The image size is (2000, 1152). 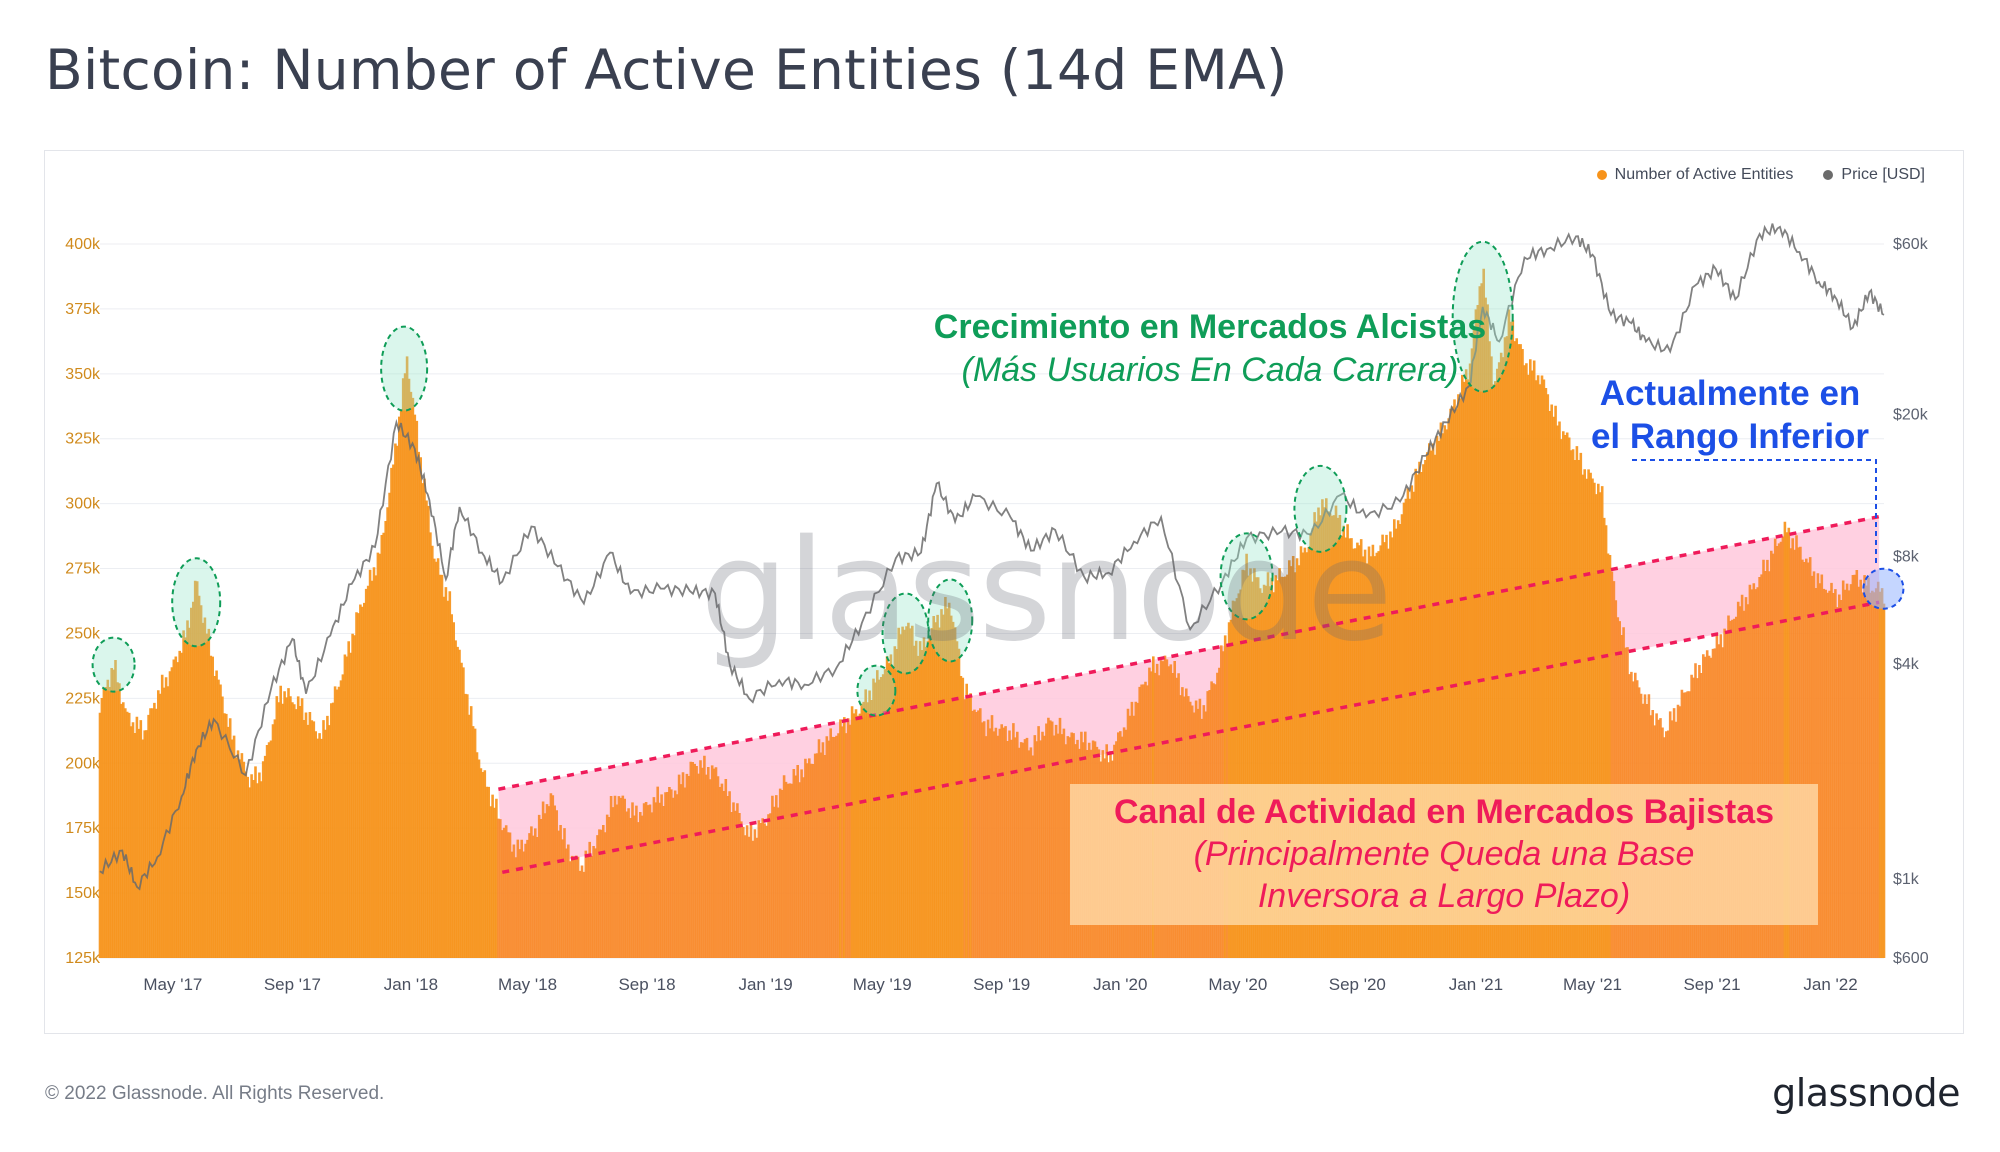 What do you see at coordinates (527, 984) in the screenshot?
I see `x-tick-label: May '18` at bounding box center [527, 984].